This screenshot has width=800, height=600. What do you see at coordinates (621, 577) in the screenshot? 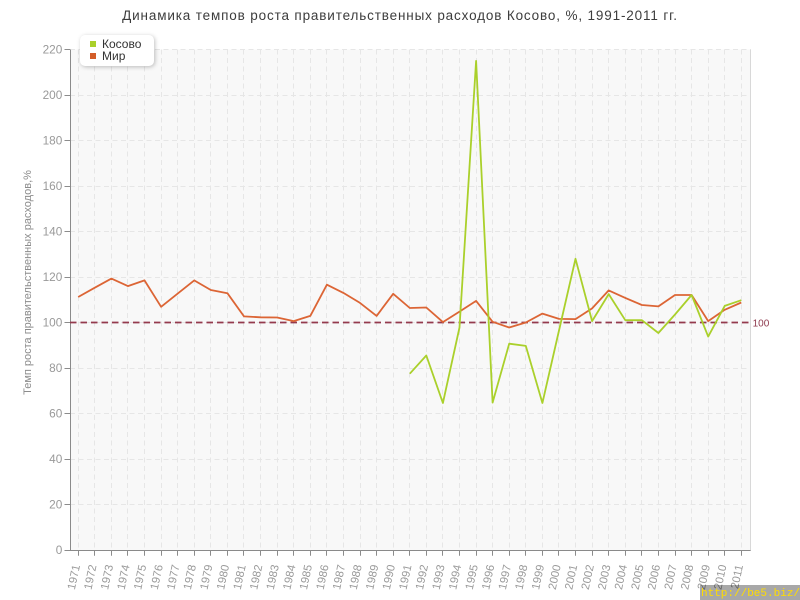
I see `svg-text: 2004` at bounding box center [621, 577].